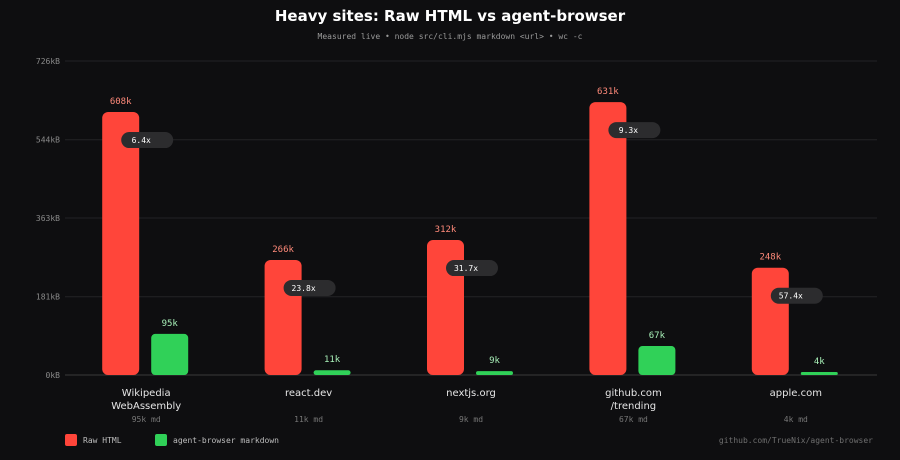 This screenshot has width=900, height=460. What do you see at coordinates (146, 419) in the screenshot?
I see `category-sublabel: 95k md` at bounding box center [146, 419].